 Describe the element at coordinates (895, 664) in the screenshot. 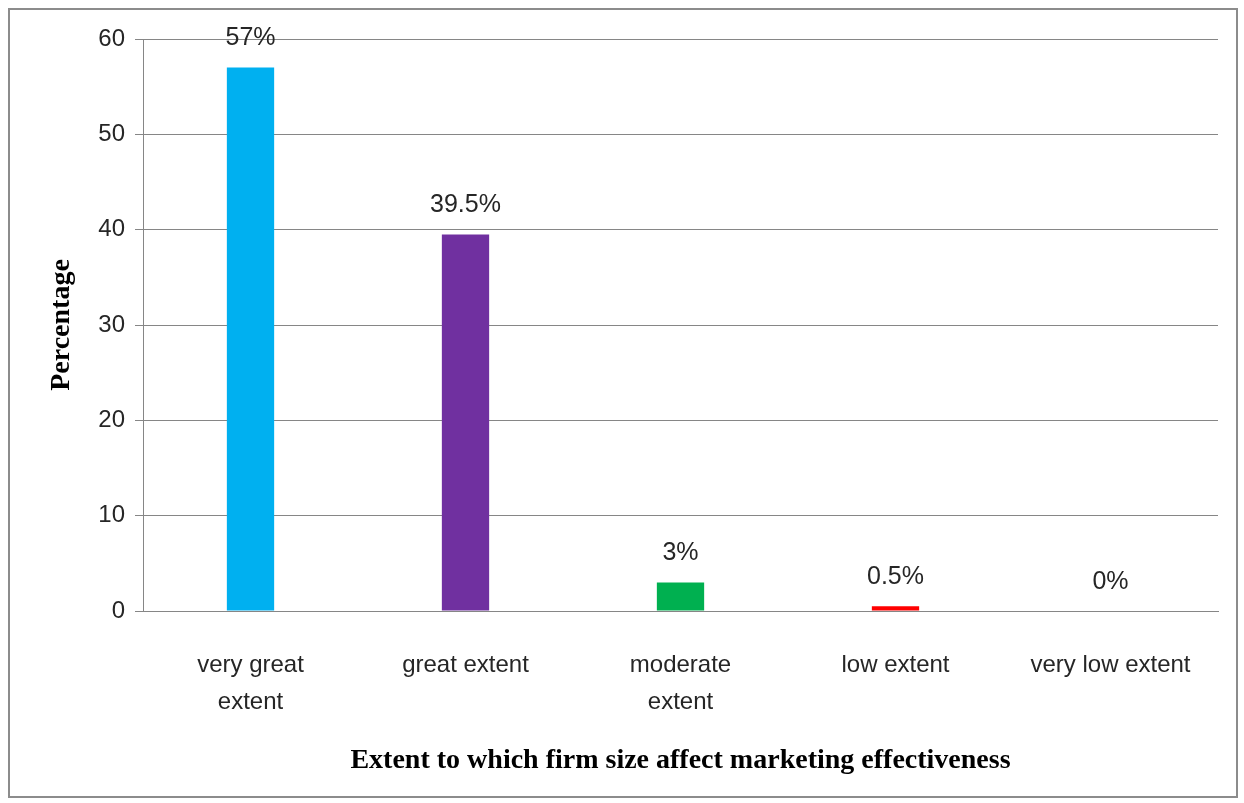

I see `x-tick-label: low extent` at that location.